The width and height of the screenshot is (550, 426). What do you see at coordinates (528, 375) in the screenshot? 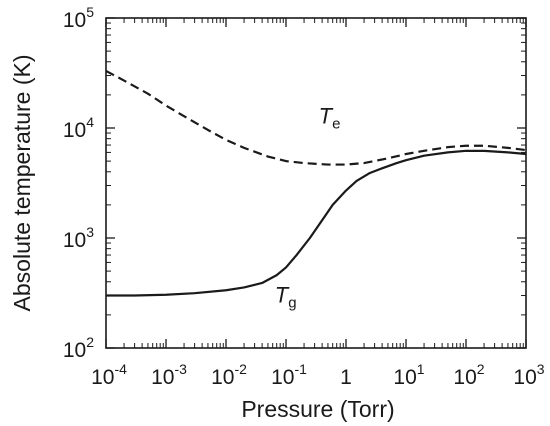
I see `x-tick-label: 10³` at bounding box center [528, 375].